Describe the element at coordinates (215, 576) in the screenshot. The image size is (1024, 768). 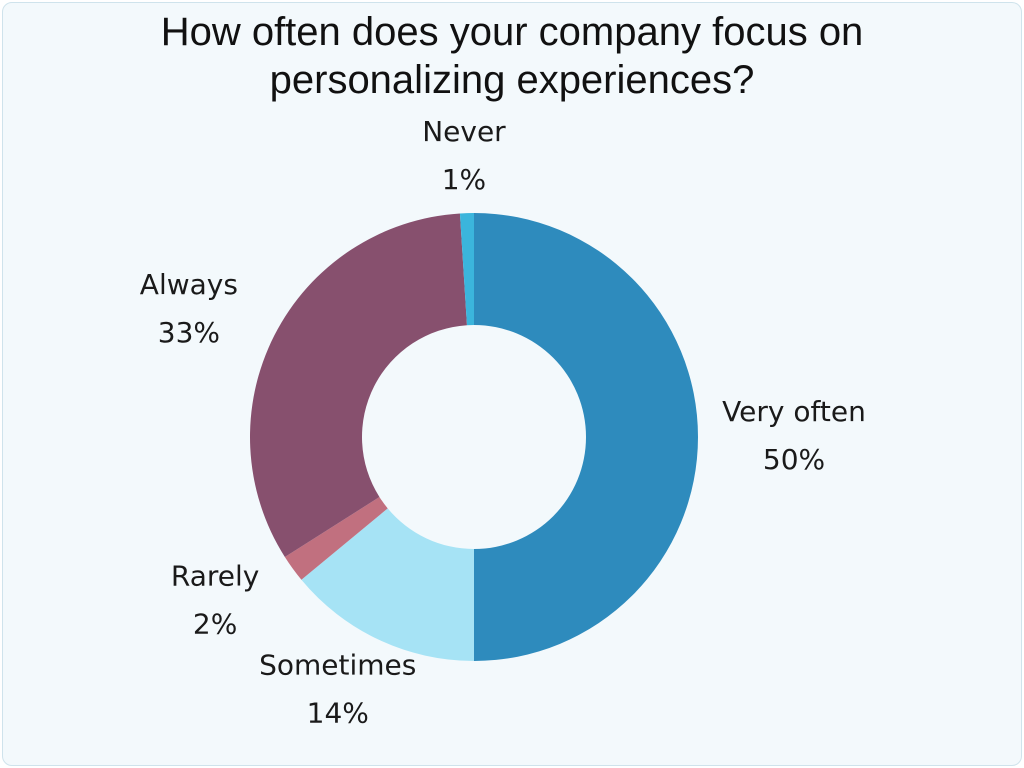
I see `slice-label: Rarely` at that location.